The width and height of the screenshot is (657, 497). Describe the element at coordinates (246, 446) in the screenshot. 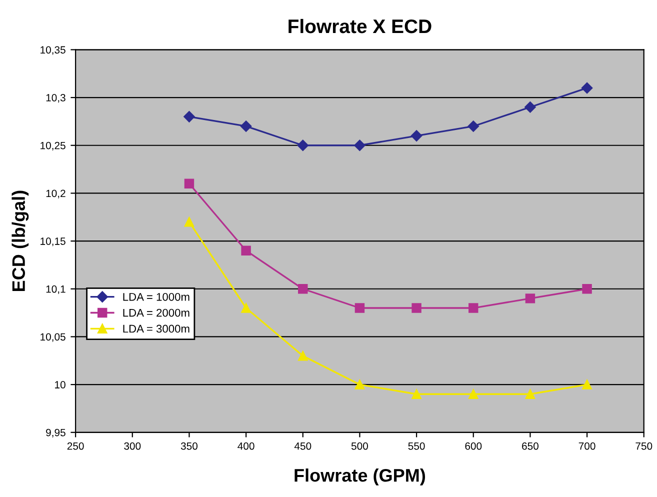

I see `x-tick-label: 400` at that location.